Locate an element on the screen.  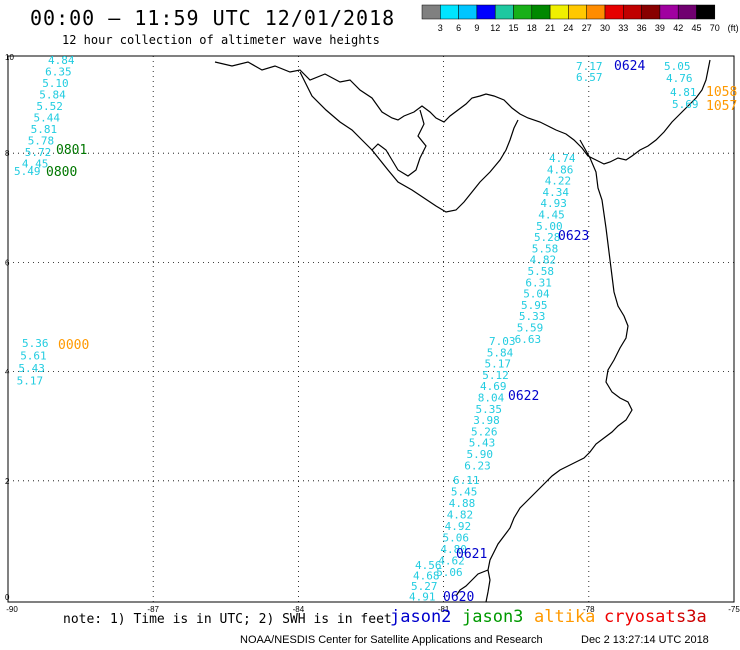
legend-cryosat: cryosat is located at coordinates (640, 617).